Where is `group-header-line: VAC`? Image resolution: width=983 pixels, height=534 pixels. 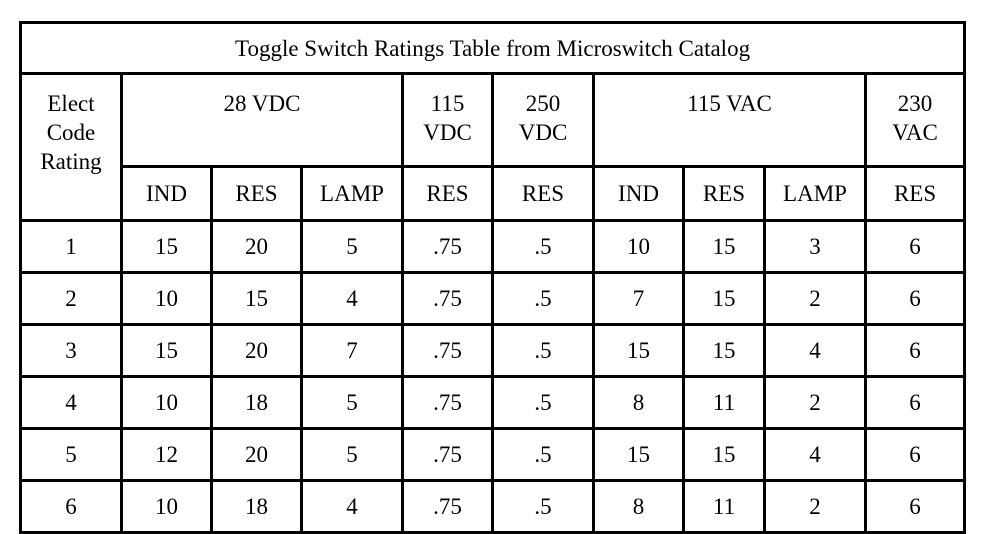 group-header-line: VAC is located at coordinates (915, 132).